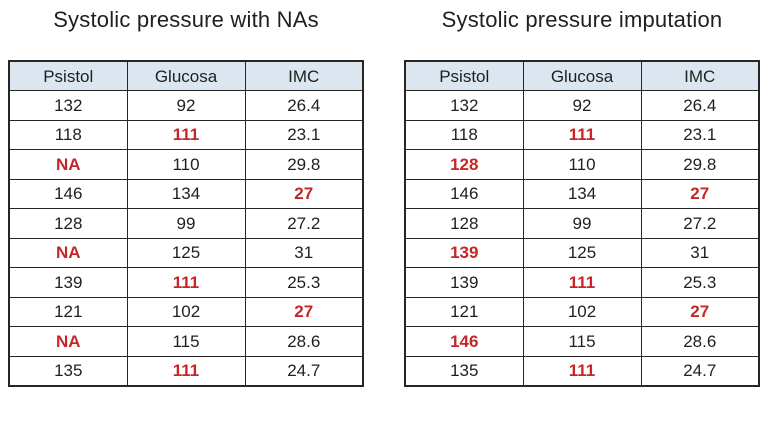 This screenshot has height=425, width=768. What do you see at coordinates (582, 19) in the screenshot?
I see `table-title-imputation: Systolic pressure imputation` at bounding box center [582, 19].